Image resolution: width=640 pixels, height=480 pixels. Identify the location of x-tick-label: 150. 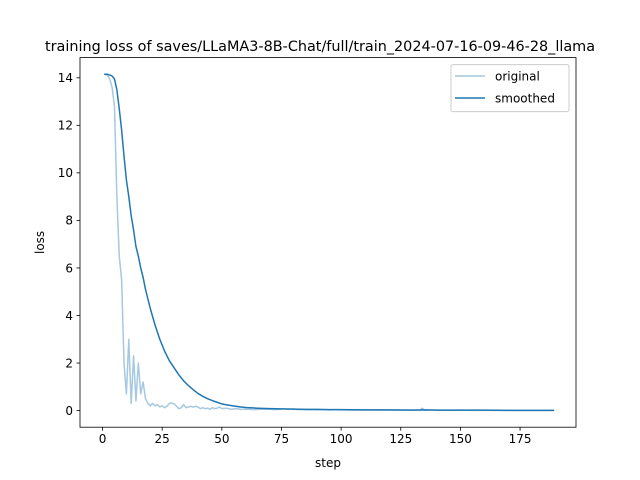
(460, 439).